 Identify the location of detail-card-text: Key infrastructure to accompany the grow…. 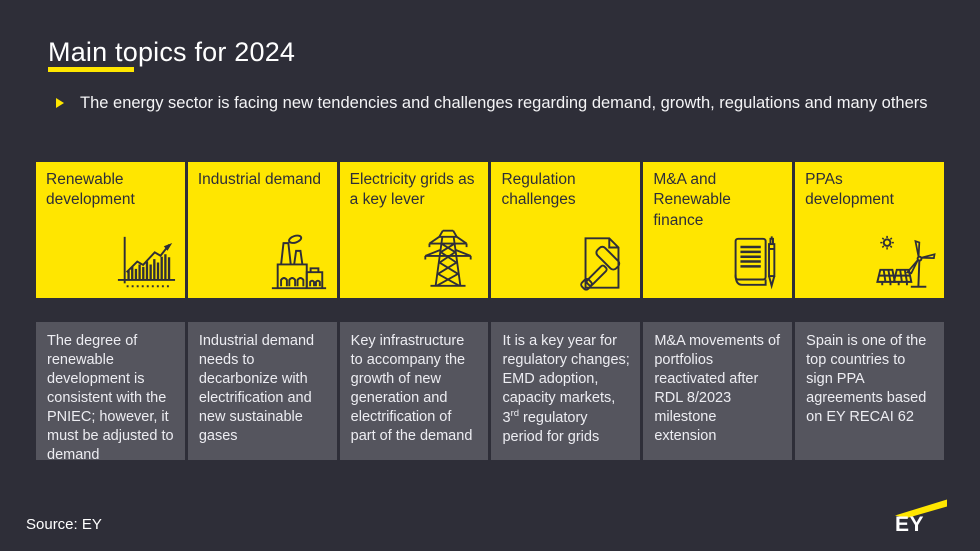
(411, 388).